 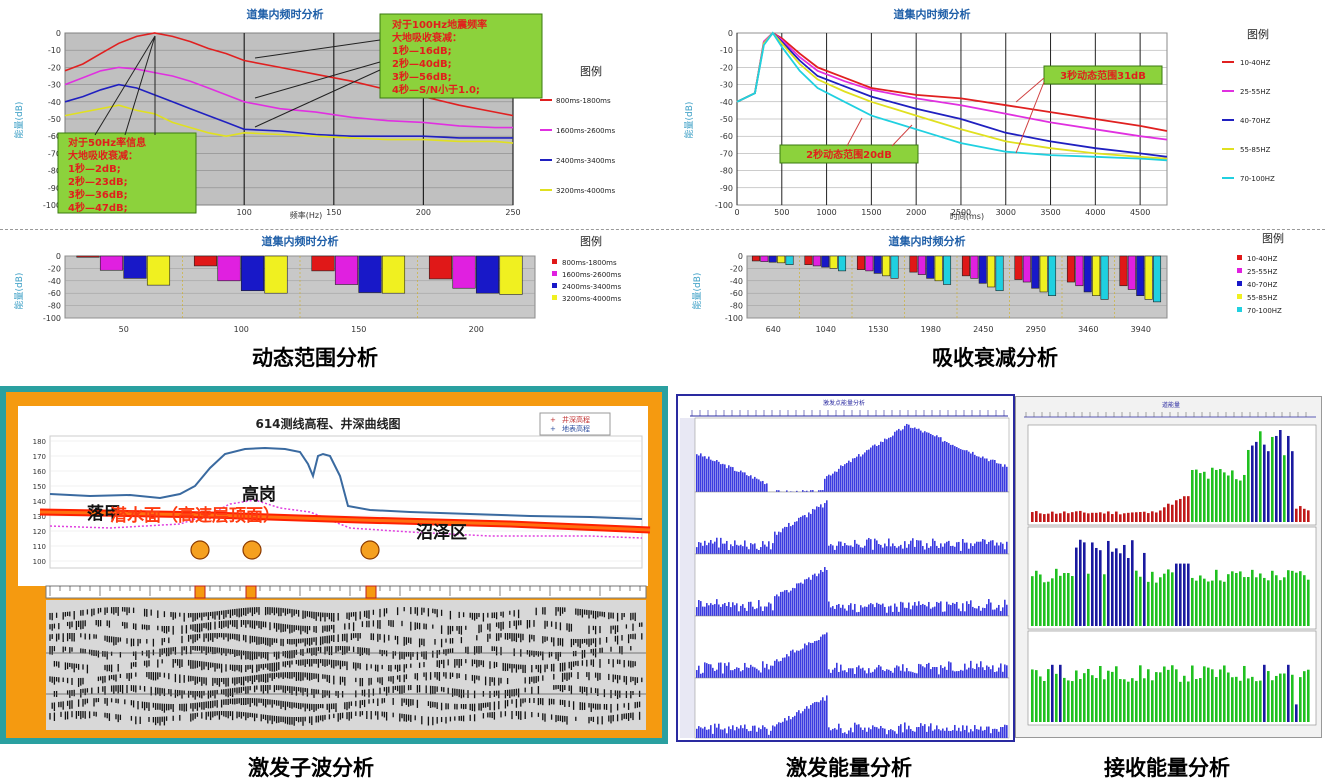 I want to click on separator, so click(x=662, y=229).